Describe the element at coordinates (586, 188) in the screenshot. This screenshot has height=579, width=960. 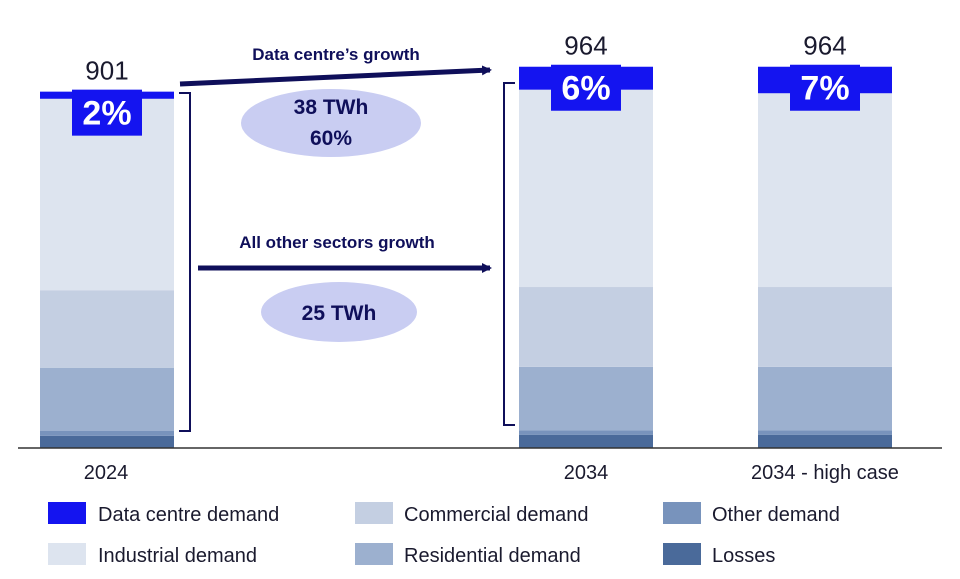
I see `bar-2034-industrial-demand` at that location.